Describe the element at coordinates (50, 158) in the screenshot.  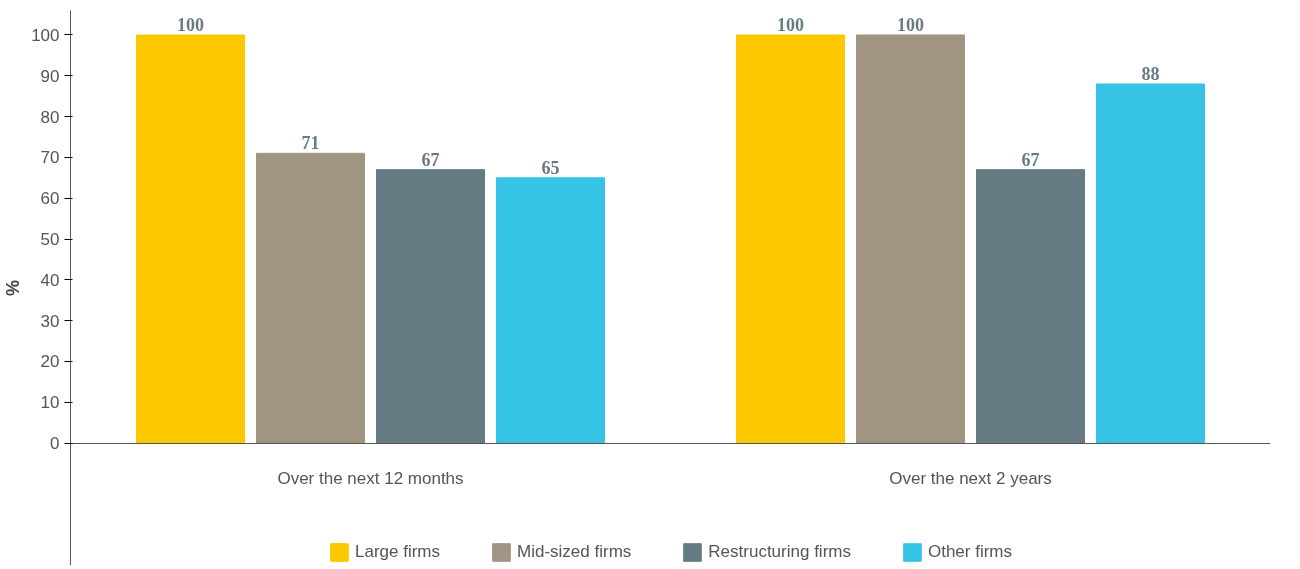
I see `y-tick-label: 70` at that location.